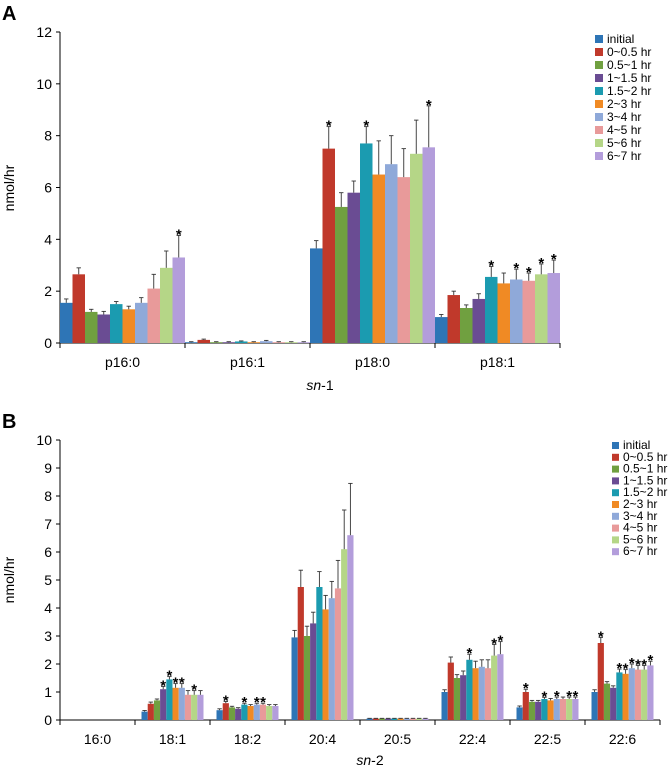  What do you see at coordinates (472, 739) in the screenshot?
I see `x-tick-label: 22:4` at bounding box center [472, 739].